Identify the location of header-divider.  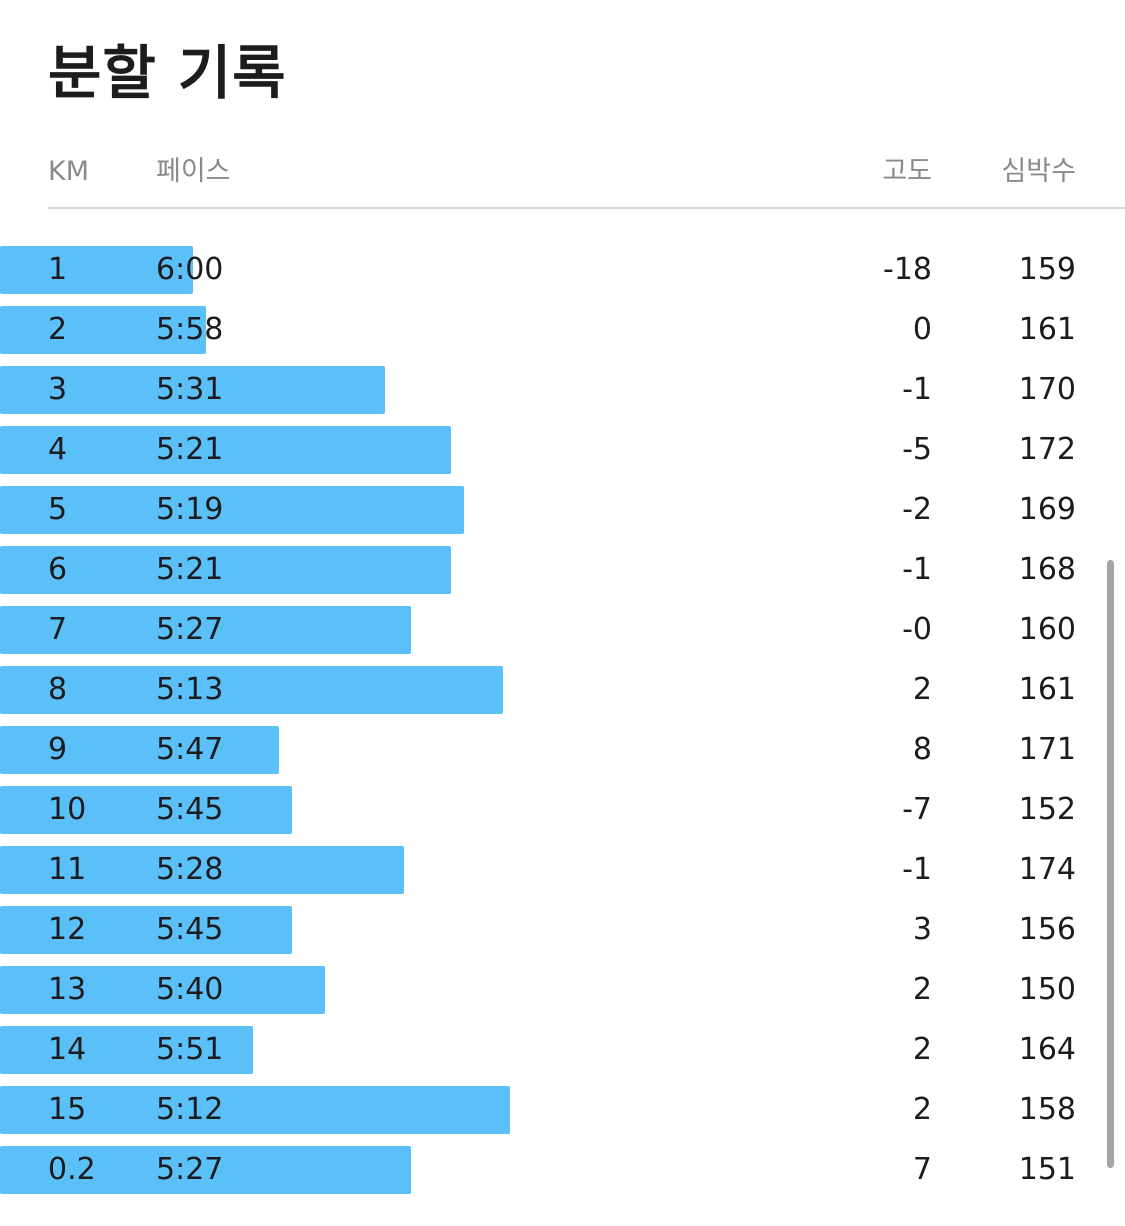
(586, 208).